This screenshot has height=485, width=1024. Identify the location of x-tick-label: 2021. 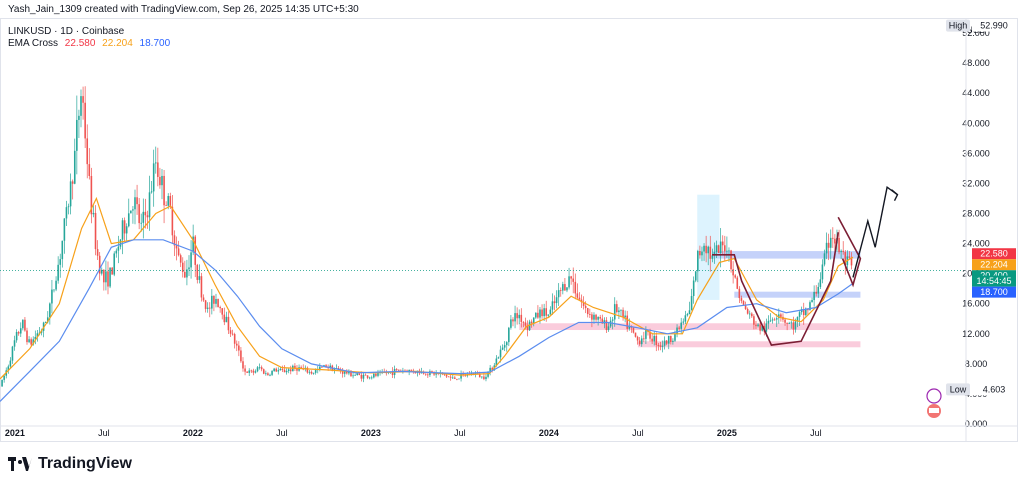
(15, 433).